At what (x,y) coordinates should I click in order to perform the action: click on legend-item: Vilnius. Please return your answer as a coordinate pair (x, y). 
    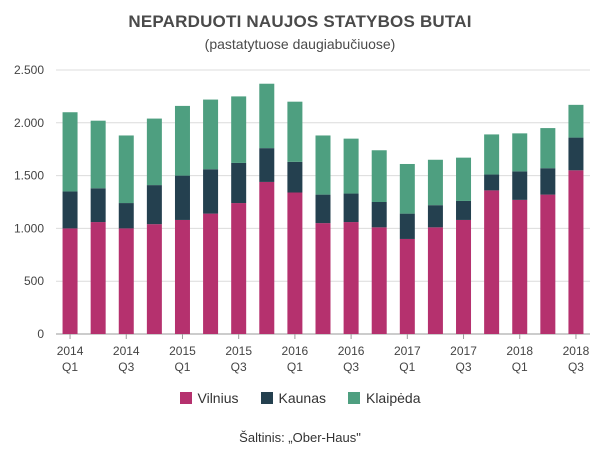
    Looking at the image, I should click on (209, 398).